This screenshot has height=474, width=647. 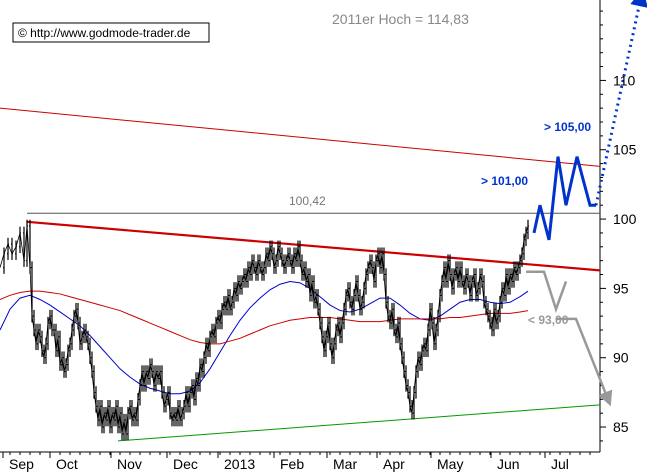 What do you see at coordinates (129, 464) in the screenshot?
I see `x-tick-label-2: Nov` at bounding box center [129, 464].